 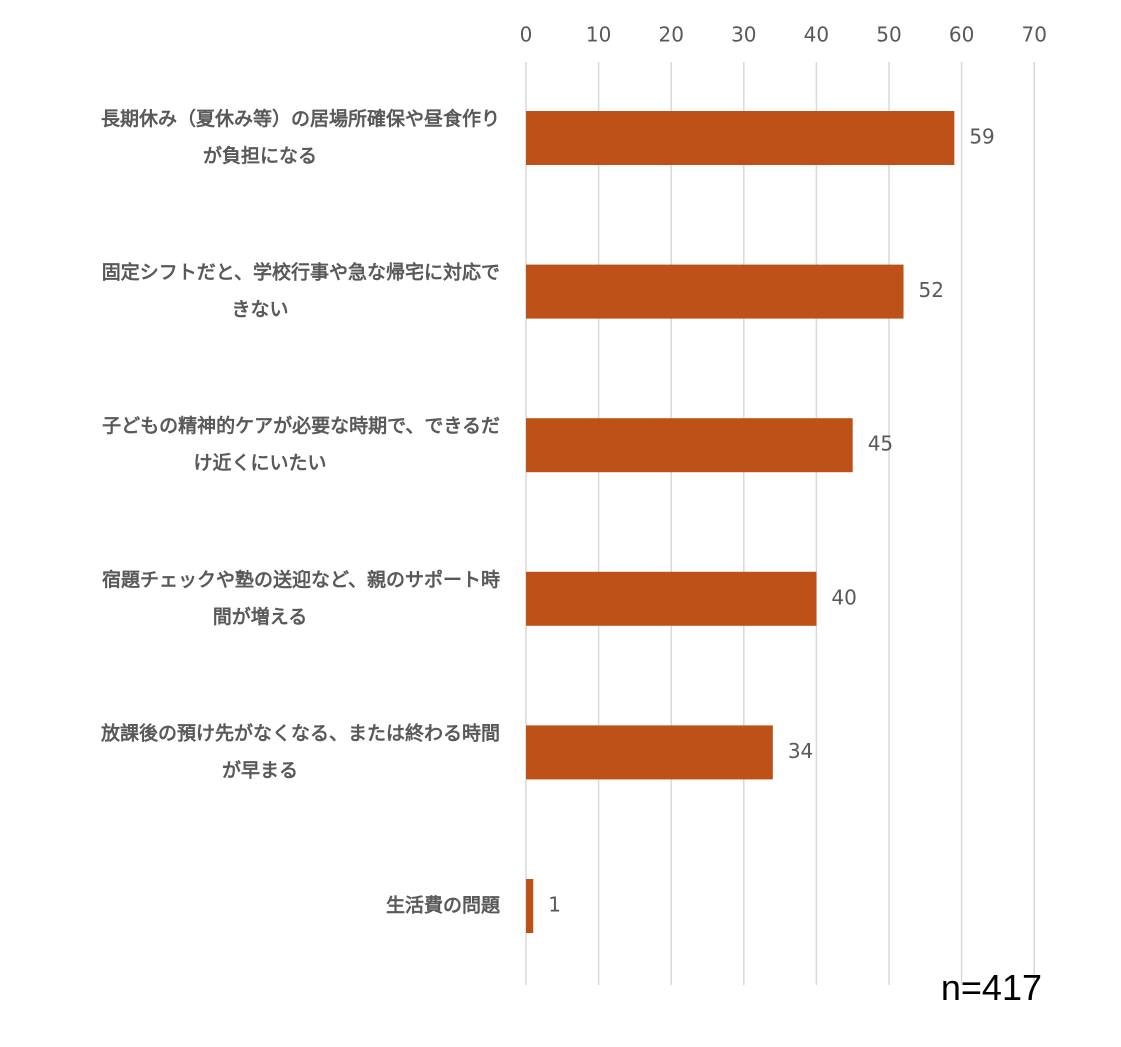 What do you see at coordinates (888, 35) in the screenshot?
I see `x-tick-label: 50` at bounding box center [888, 35].